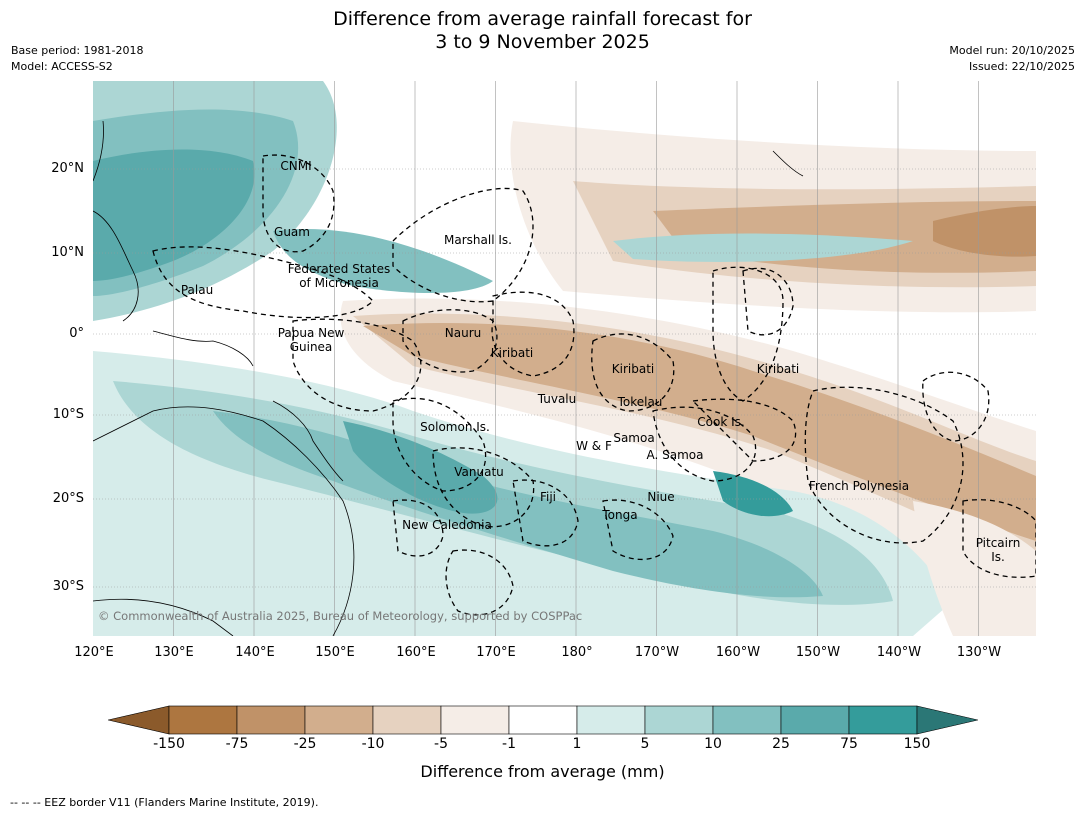 The height and width of the screenshot is (816, 1085). Describe the element at coordinates (77, 59) in the screenshot. I see `meta-left: Base period: 1981-2018 Model: ACCESS-S2` at that location.